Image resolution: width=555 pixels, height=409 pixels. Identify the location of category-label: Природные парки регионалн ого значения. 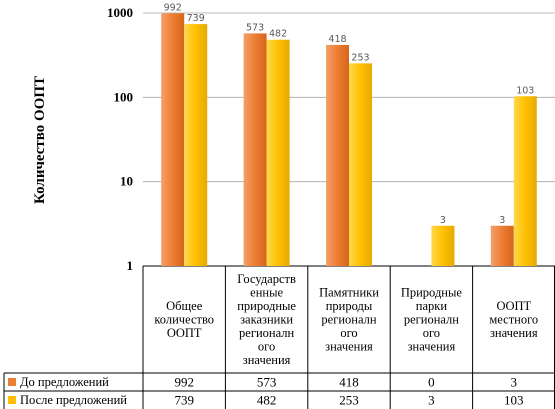
(432, 320).